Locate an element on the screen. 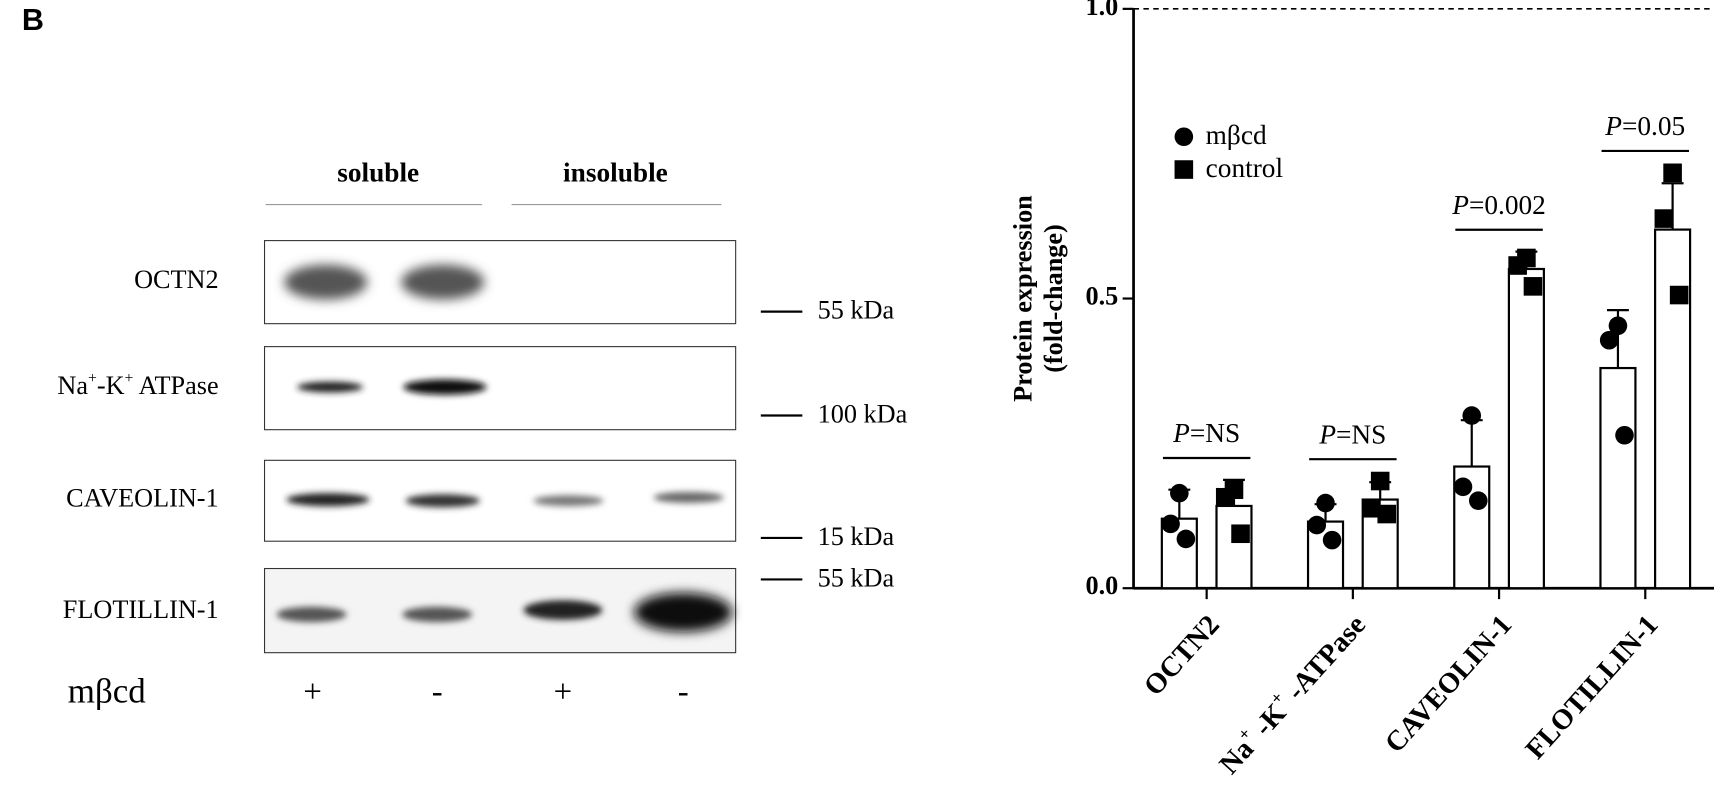 Image resolution: width=1714 pixels, height=796 pixels. p-value: =0.05 is located at coordinates (1653, 126).